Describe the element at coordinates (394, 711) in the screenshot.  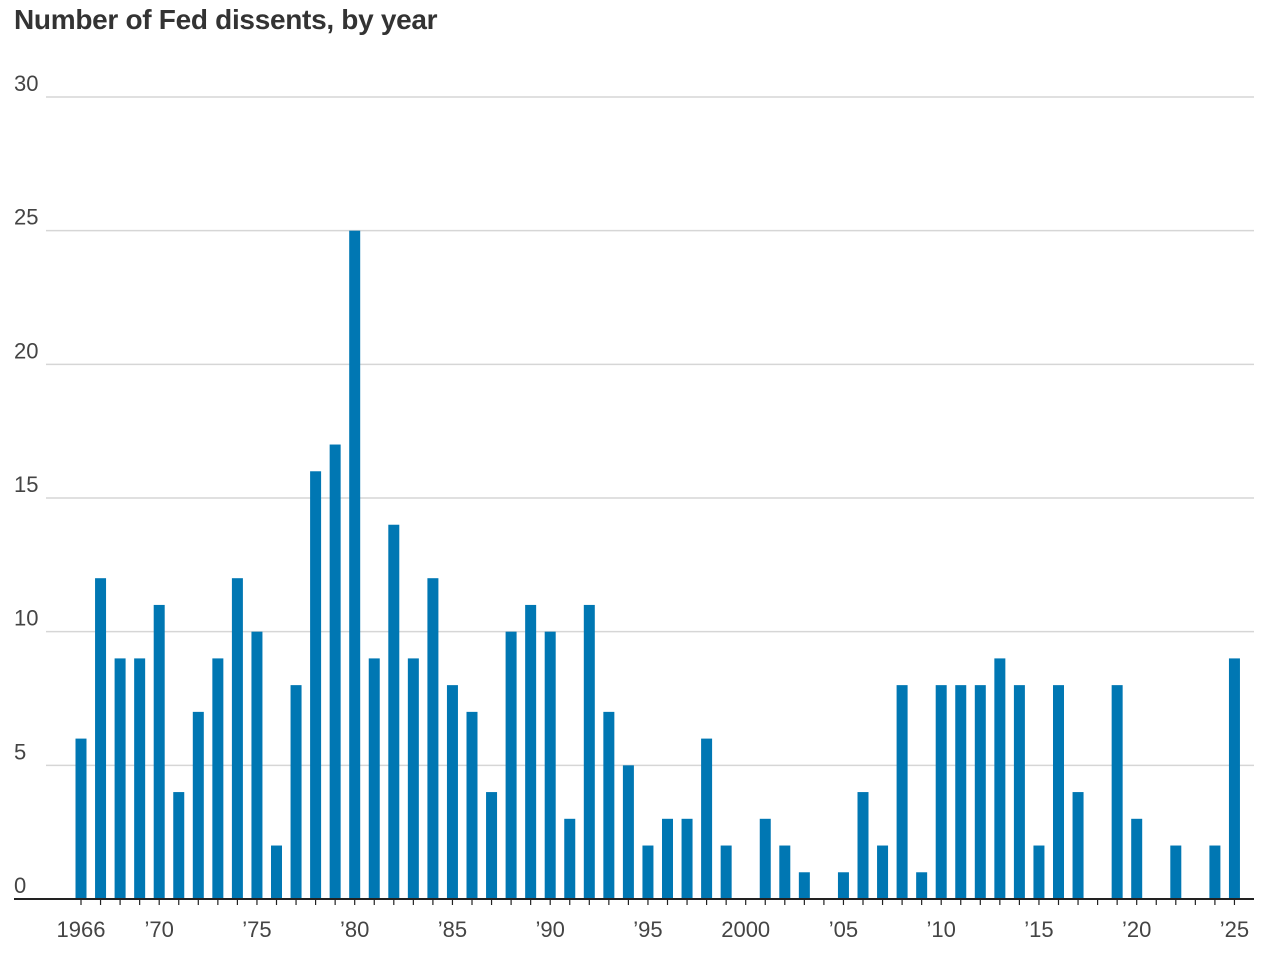
I see `bar-1982` at that location.